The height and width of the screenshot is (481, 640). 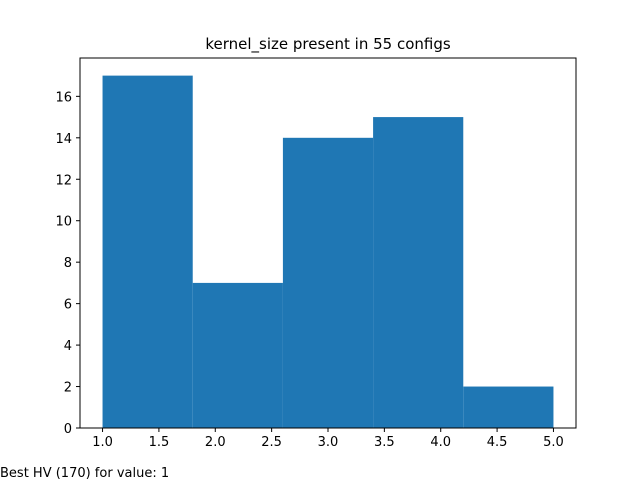 I want to click on best-hv-note: Best HV (170) for value: 1, so click(x=85, y=473).